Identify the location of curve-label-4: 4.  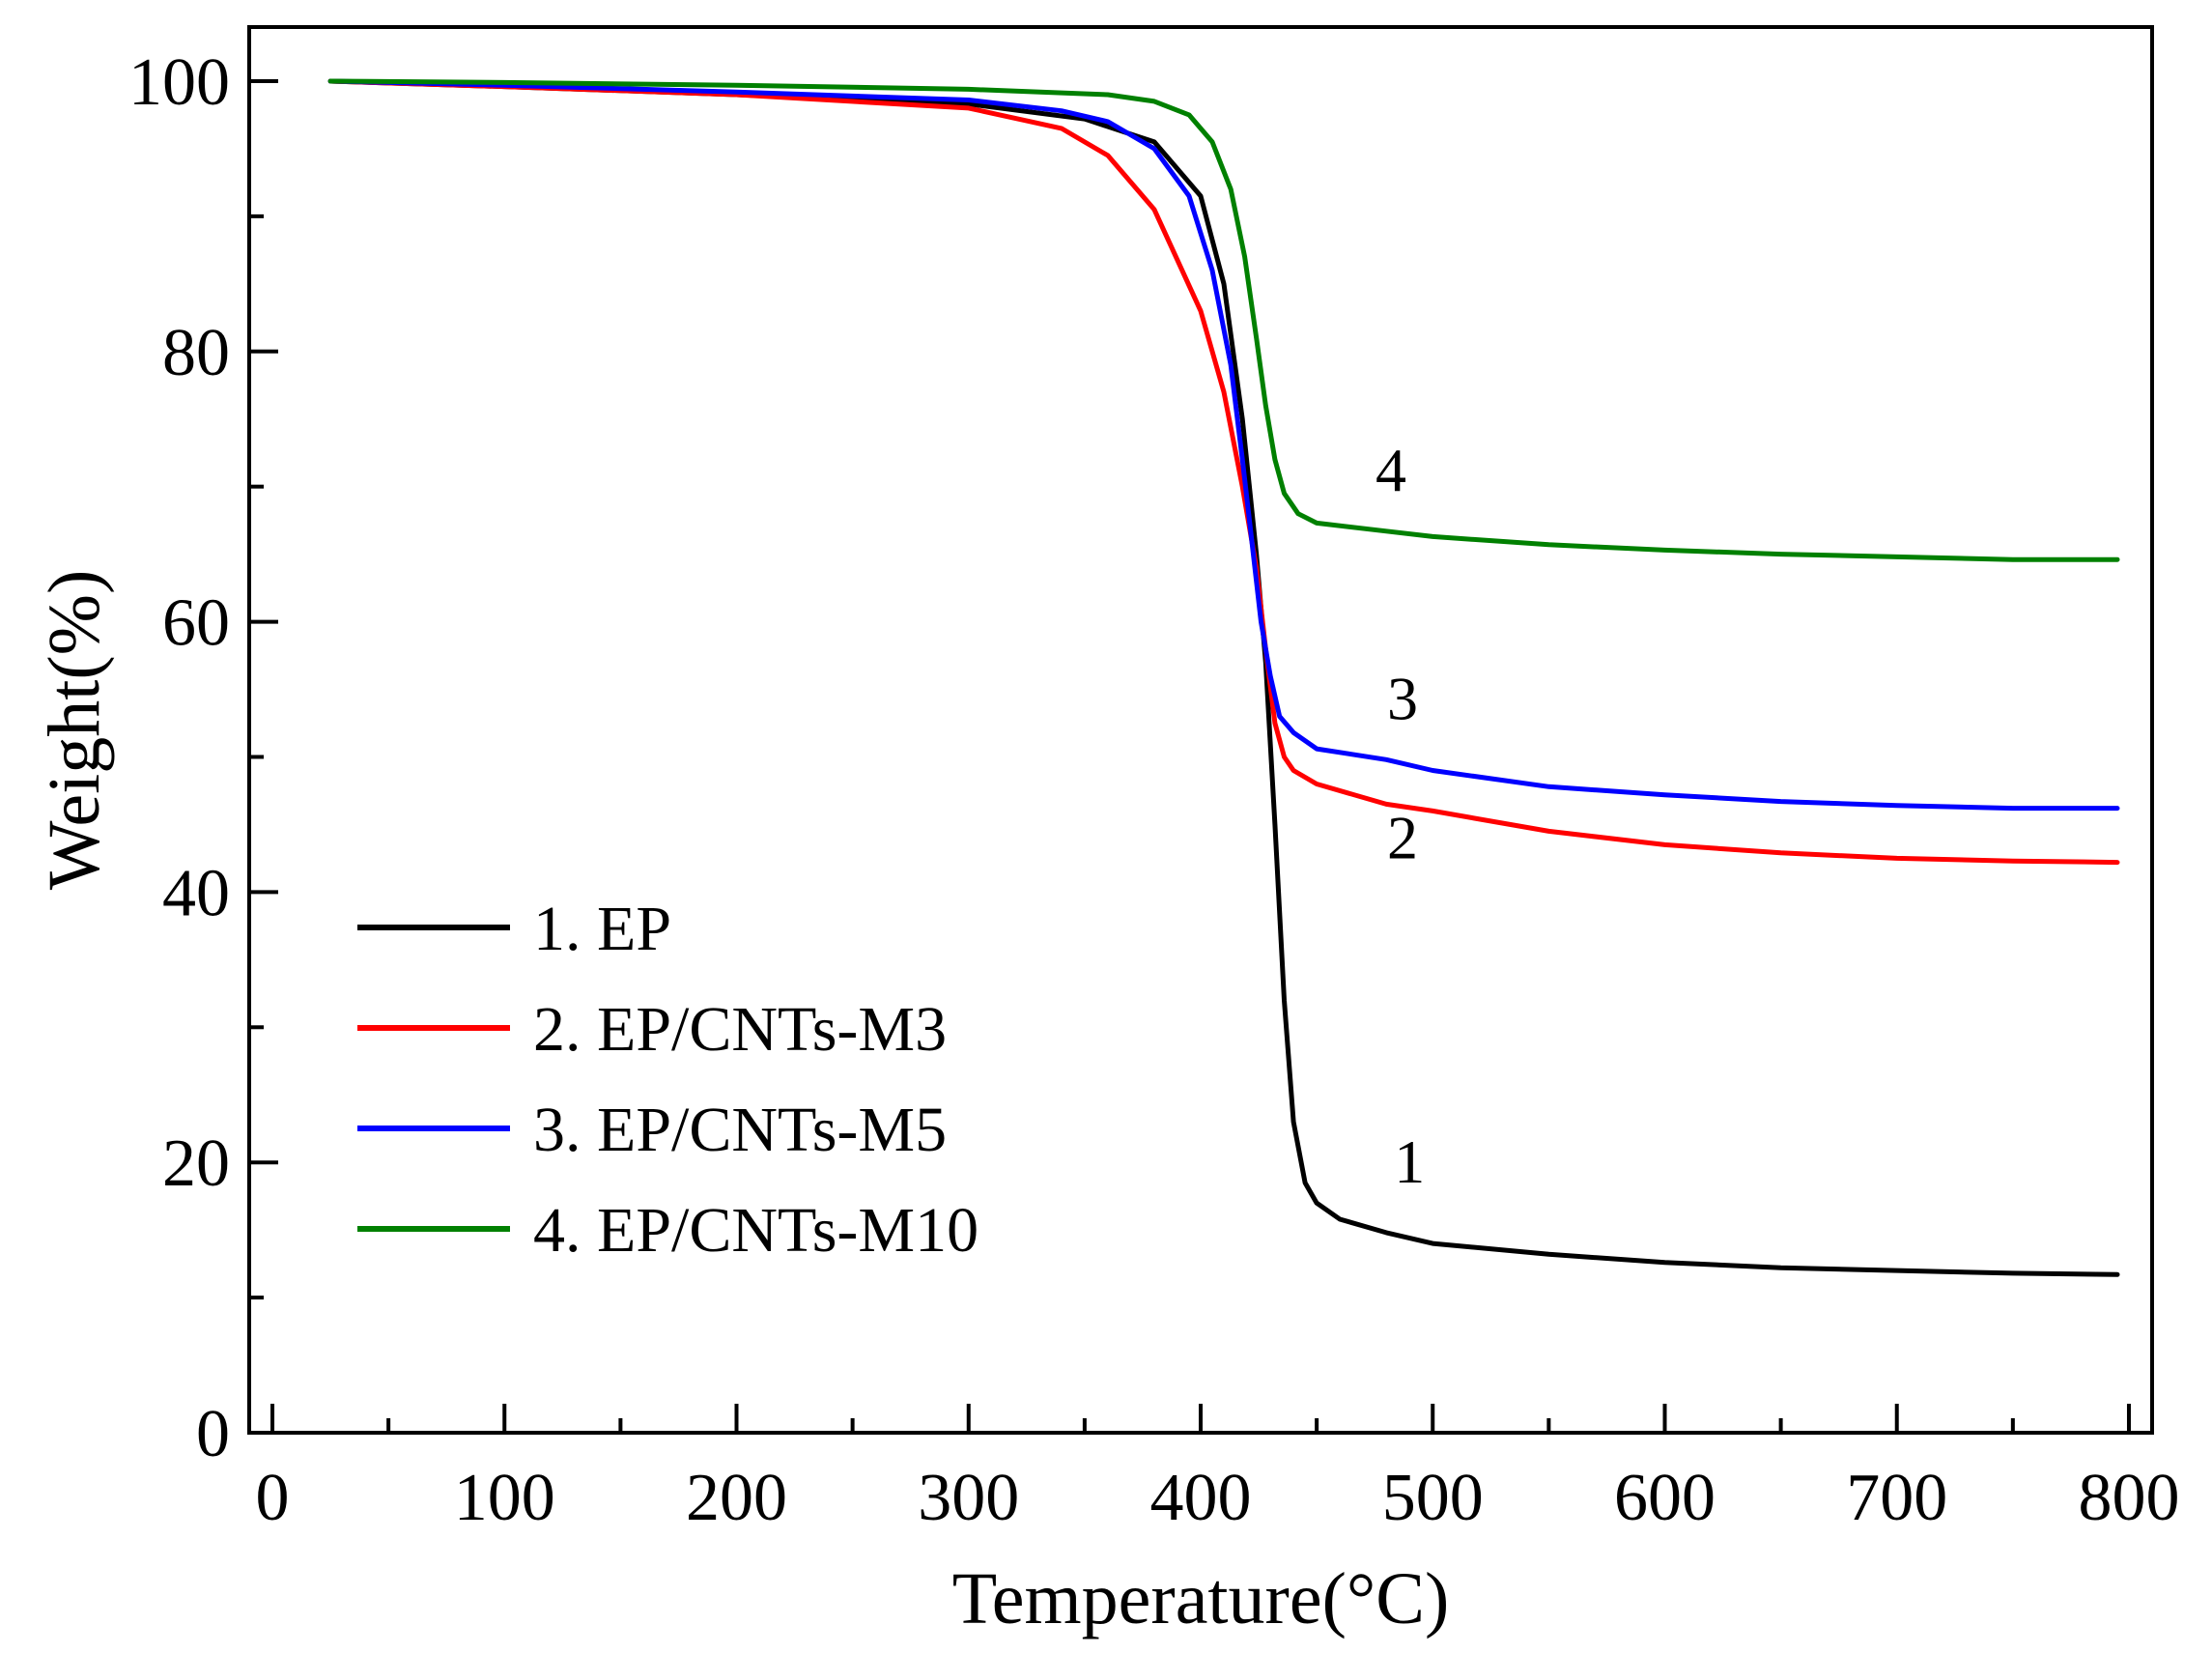
(1390, 470).